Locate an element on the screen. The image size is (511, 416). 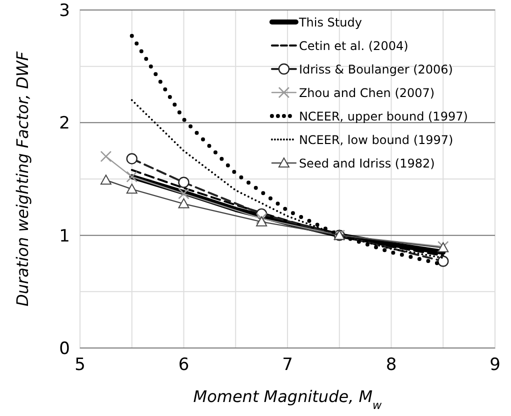
y-tick-label: 2 is located at coordinates (64, 124).